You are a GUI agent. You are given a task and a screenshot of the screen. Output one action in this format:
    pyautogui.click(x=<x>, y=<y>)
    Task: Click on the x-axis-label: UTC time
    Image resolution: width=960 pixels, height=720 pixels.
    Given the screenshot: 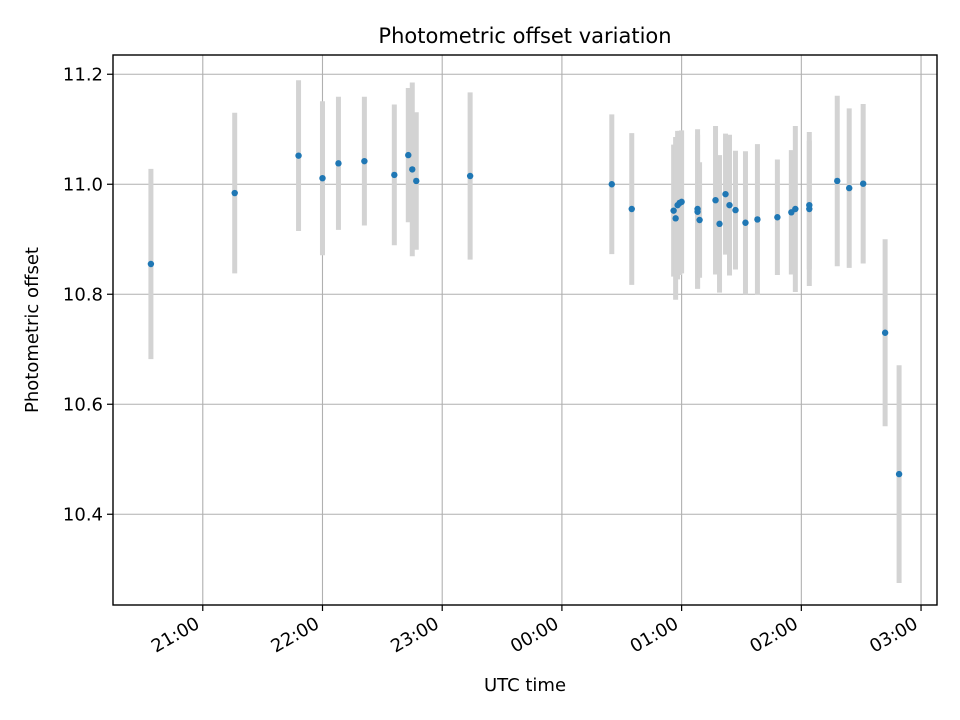 What is the action you would take?
    pyautogui.click(x=525, y=685)
    